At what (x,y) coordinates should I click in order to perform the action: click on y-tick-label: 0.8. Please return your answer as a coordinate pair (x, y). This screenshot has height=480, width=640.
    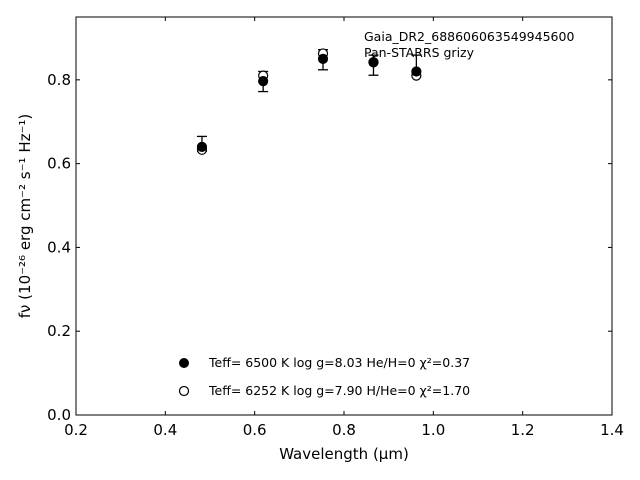
    Looking at the image, I should click on (59, 80).